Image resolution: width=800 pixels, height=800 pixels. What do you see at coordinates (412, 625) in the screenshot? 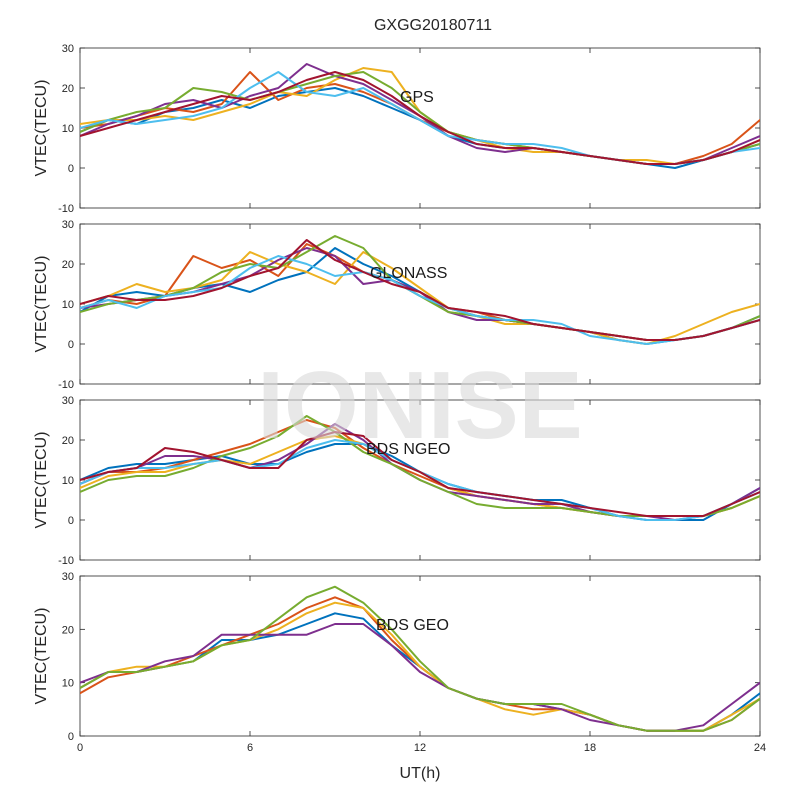
I see `panel-label: BDS GEO` at bounding box center [412, 625].